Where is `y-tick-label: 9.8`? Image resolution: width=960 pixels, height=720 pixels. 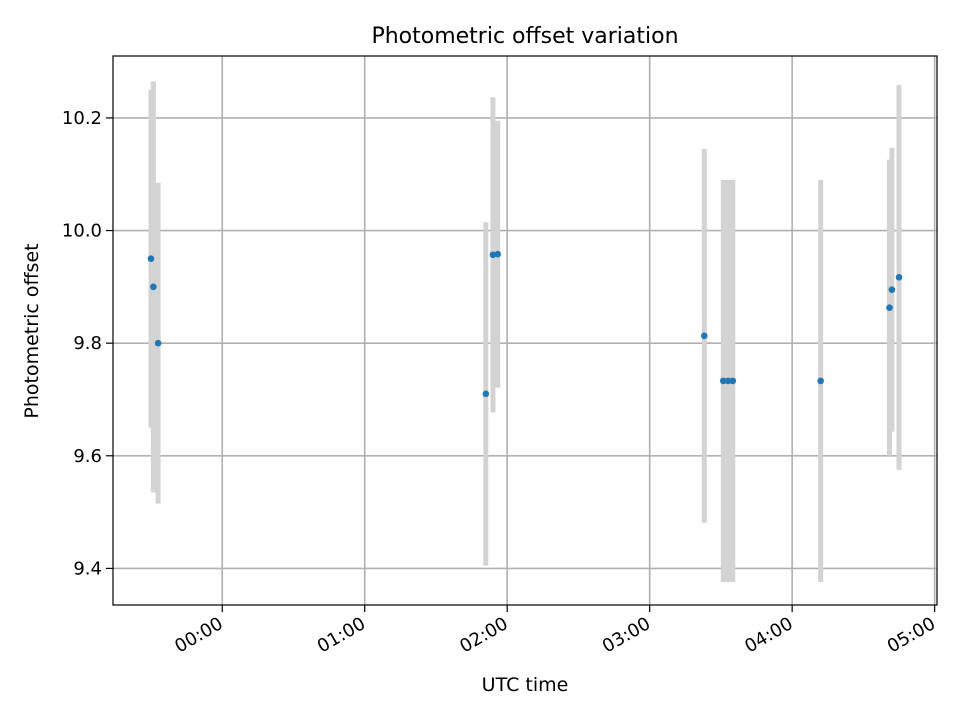 y-tick-label: 9.8 is located at coordinates (87, 343).